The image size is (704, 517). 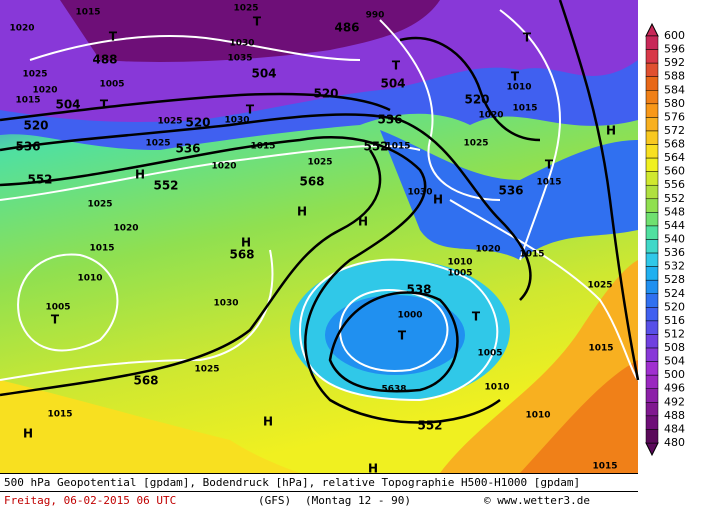 What do you see at coordinates (674, 49) in the screenshot?
I see `colorbar-label: 596` at bounding box center [674, 49].